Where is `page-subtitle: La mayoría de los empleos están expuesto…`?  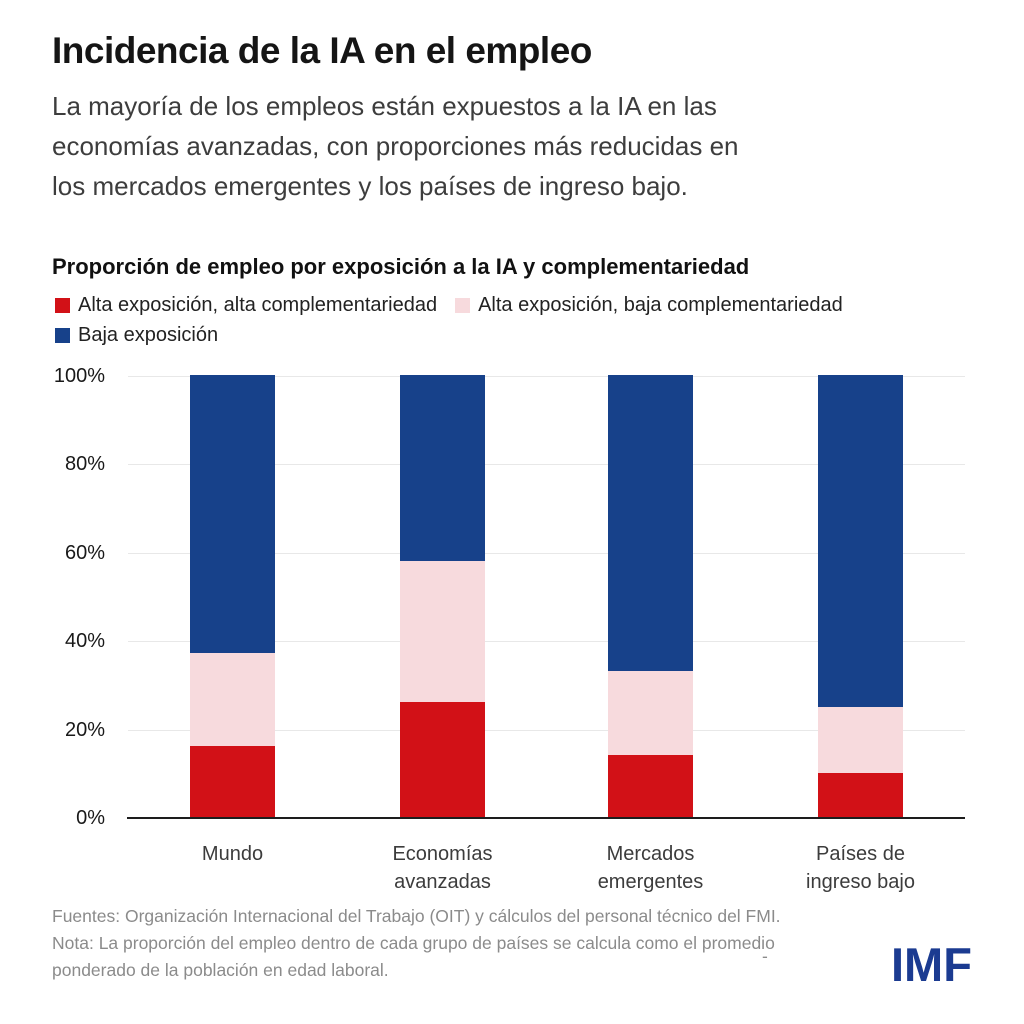
page-subtitle: La mayoría de los empleos están expuesto… is located at coordinates (395, 146).